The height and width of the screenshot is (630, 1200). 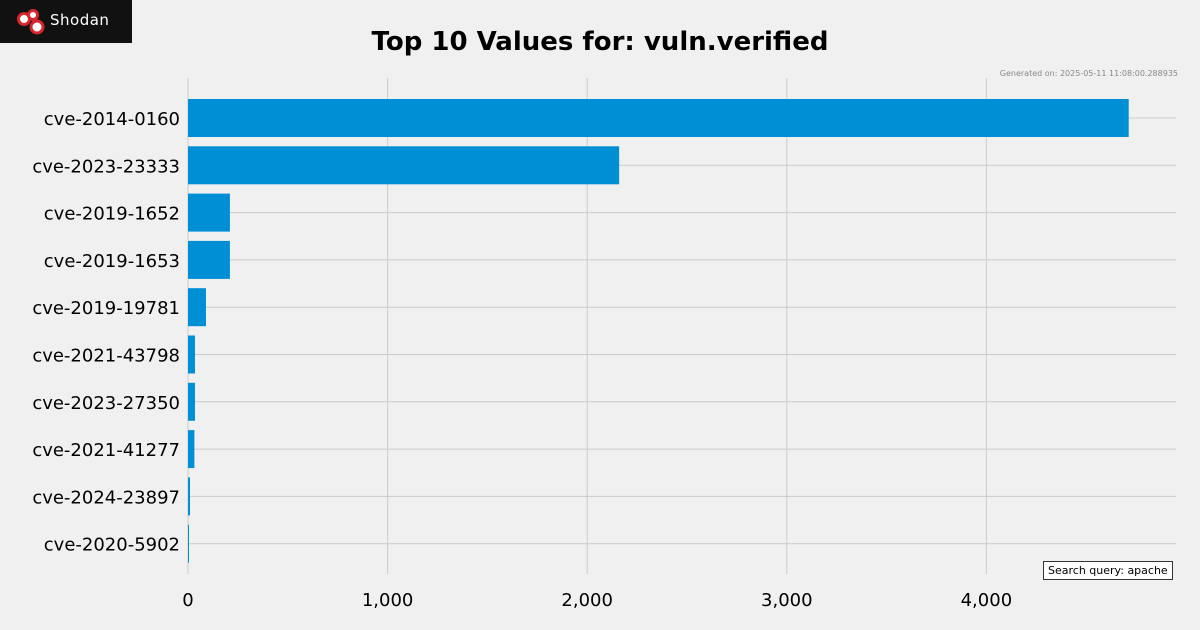 What do you see at coordinates (1088, 73) in the screenshot?
I see `generated-timestamp: Generated on: 2025-05-11 11:08:00.288935` at bounding box center [1088, 73].